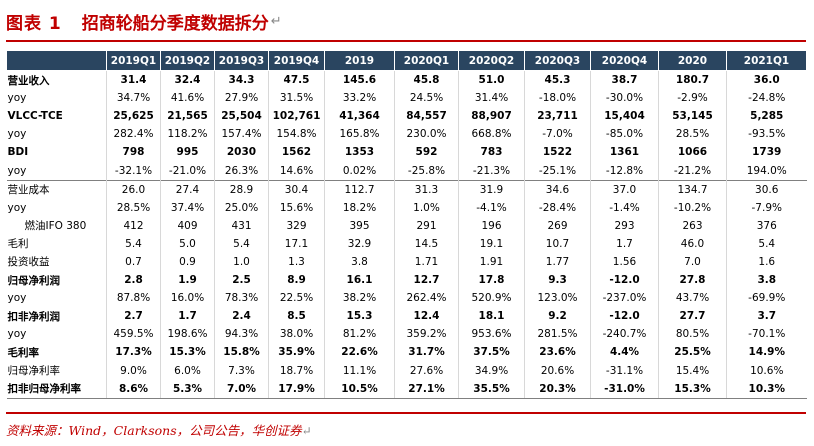 The image size is (814, 446). Describe the element at coordinates (491, 116) in the screenshot. I see `table-cell: 88,907` at that location.